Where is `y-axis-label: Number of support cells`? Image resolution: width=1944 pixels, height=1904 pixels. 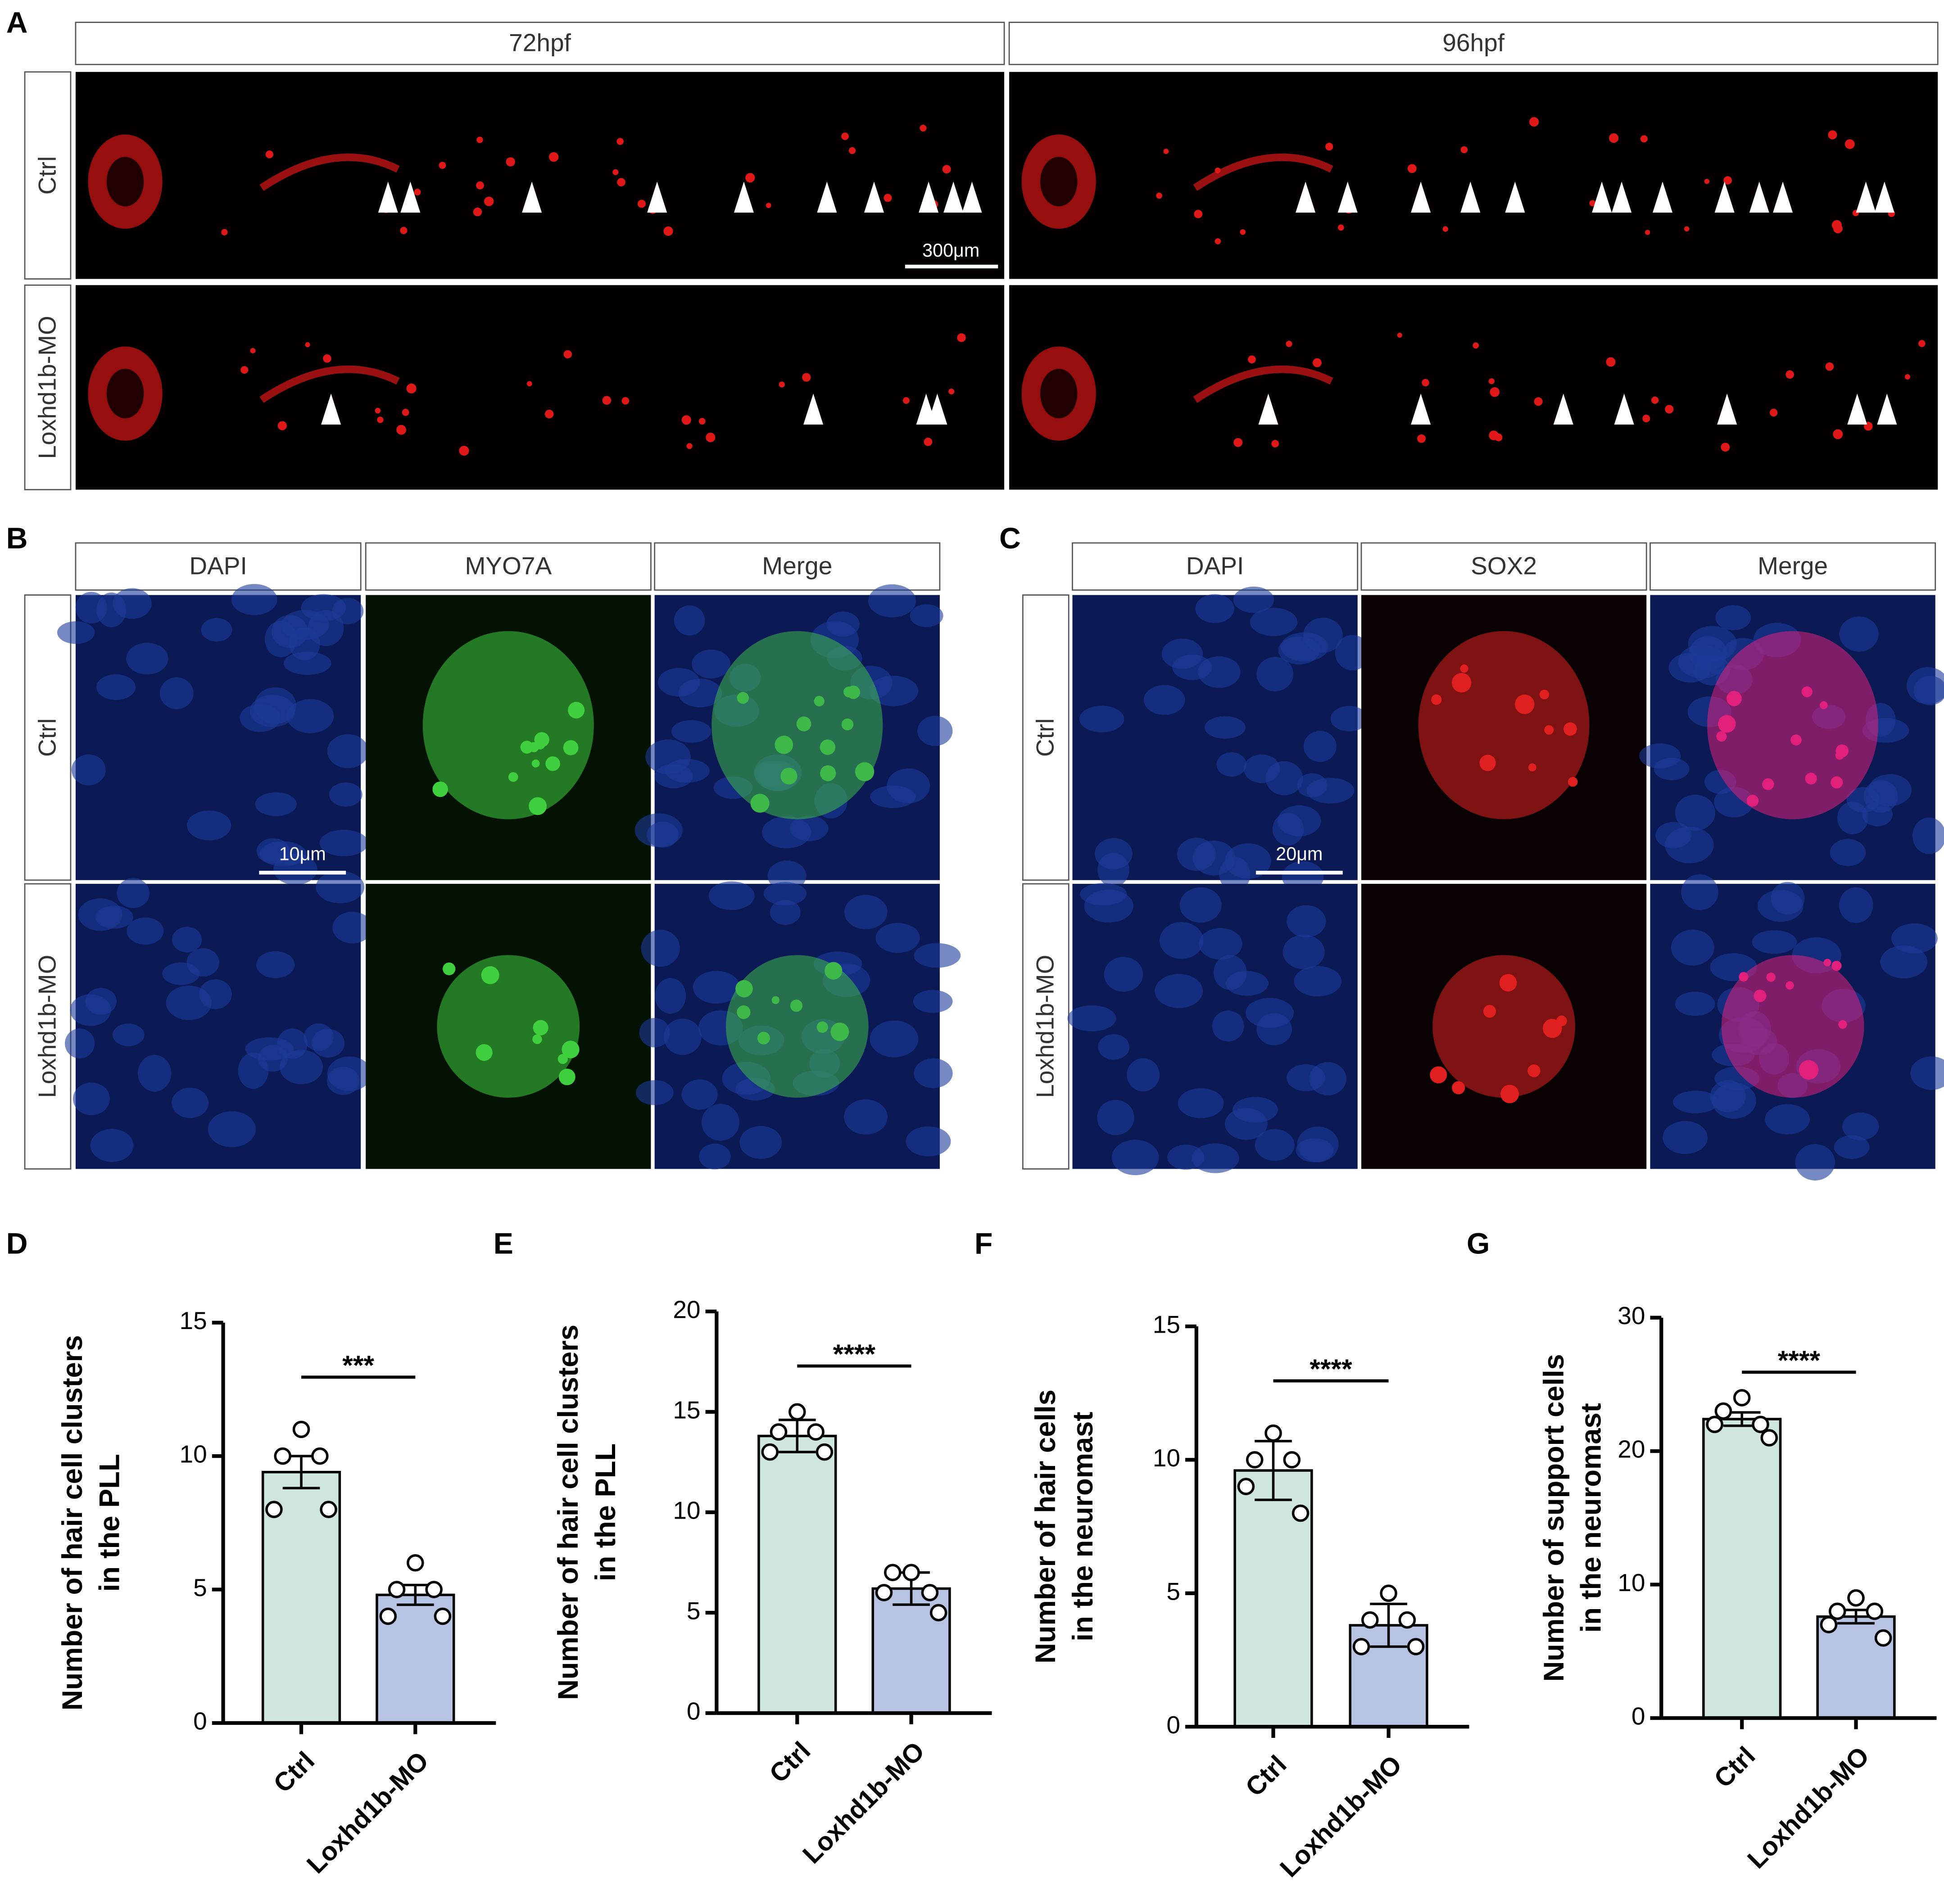
y-axis-label: Number of support cells is located at coordinates (1554, 1518).